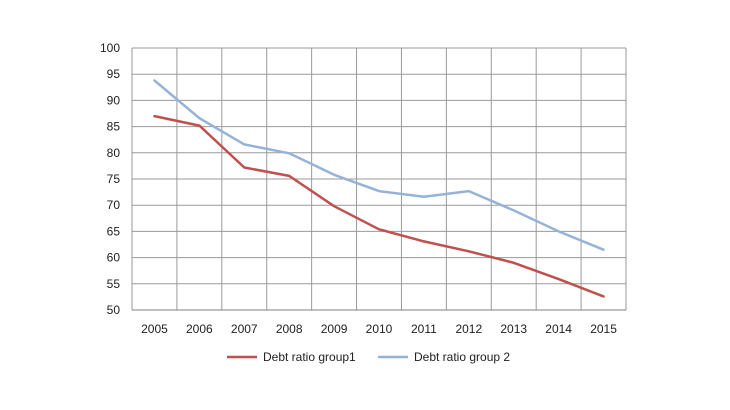 This screenshot has width=730, height=410. I want to click on x-tick-label-2009: 2009, so click(334, 329).